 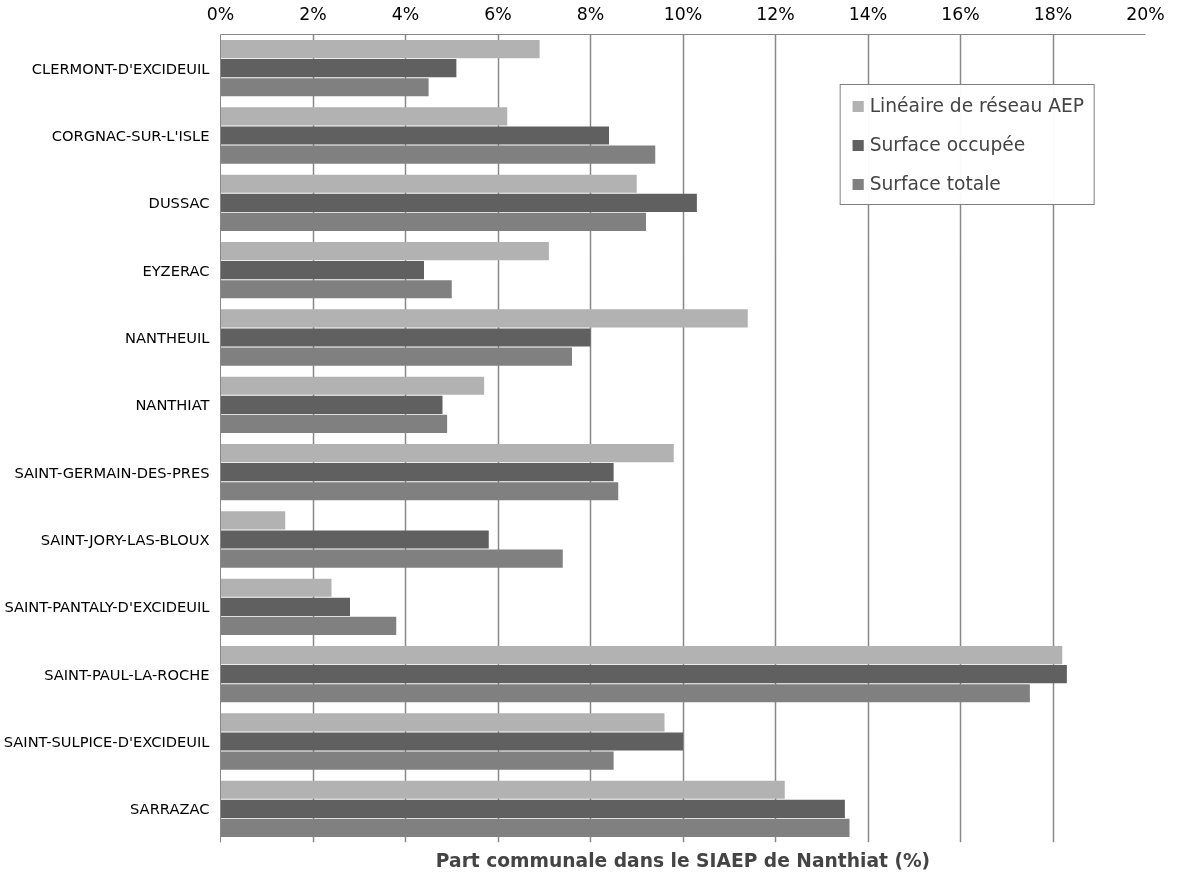 What do you see at coordinates (590, 13) in the screenshot?
I see `x-tick-label: 8%` at bounding box center [590, 13].